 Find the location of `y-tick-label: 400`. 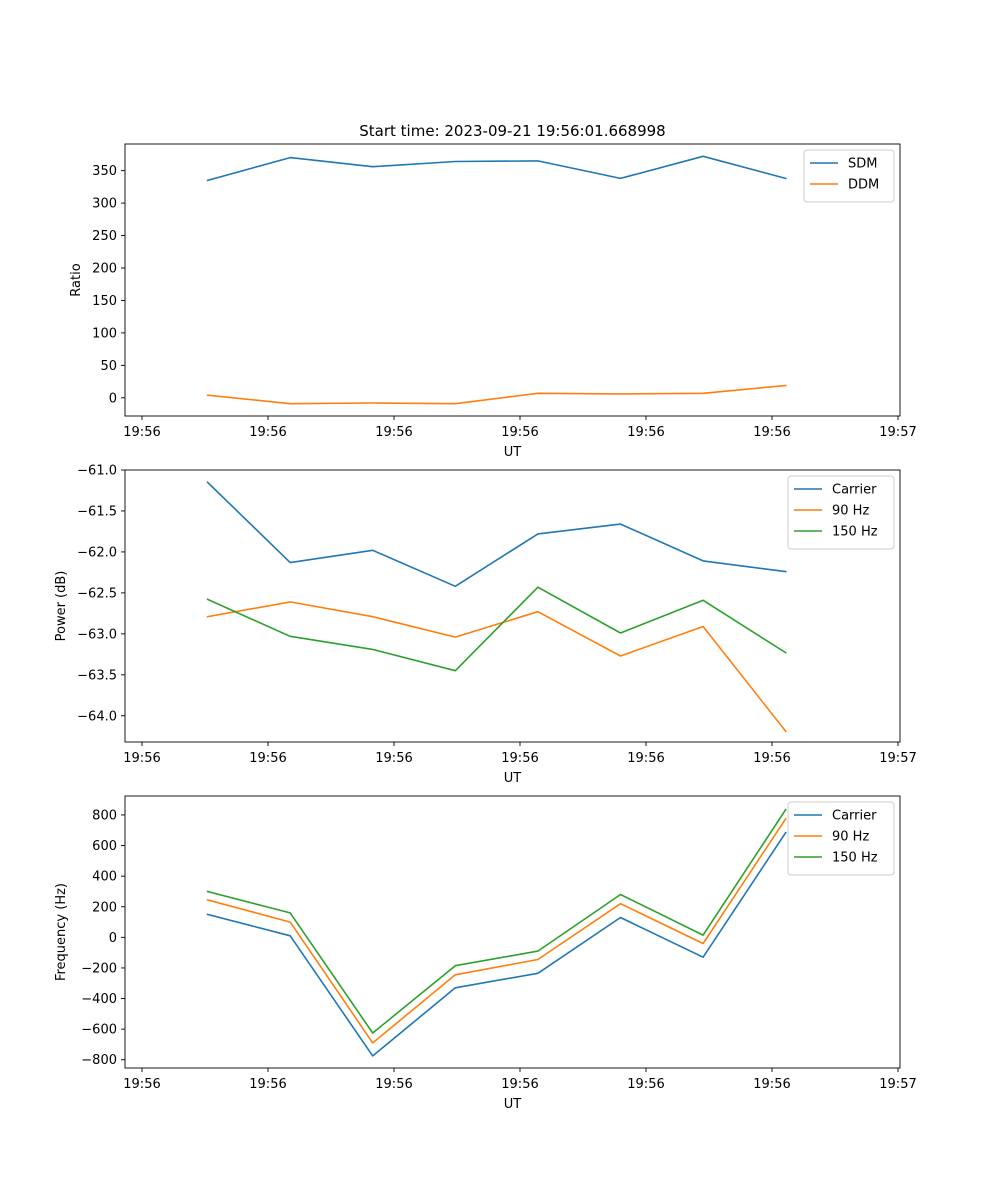

y-tick-label: 400 is located at coordinates (104, 877).